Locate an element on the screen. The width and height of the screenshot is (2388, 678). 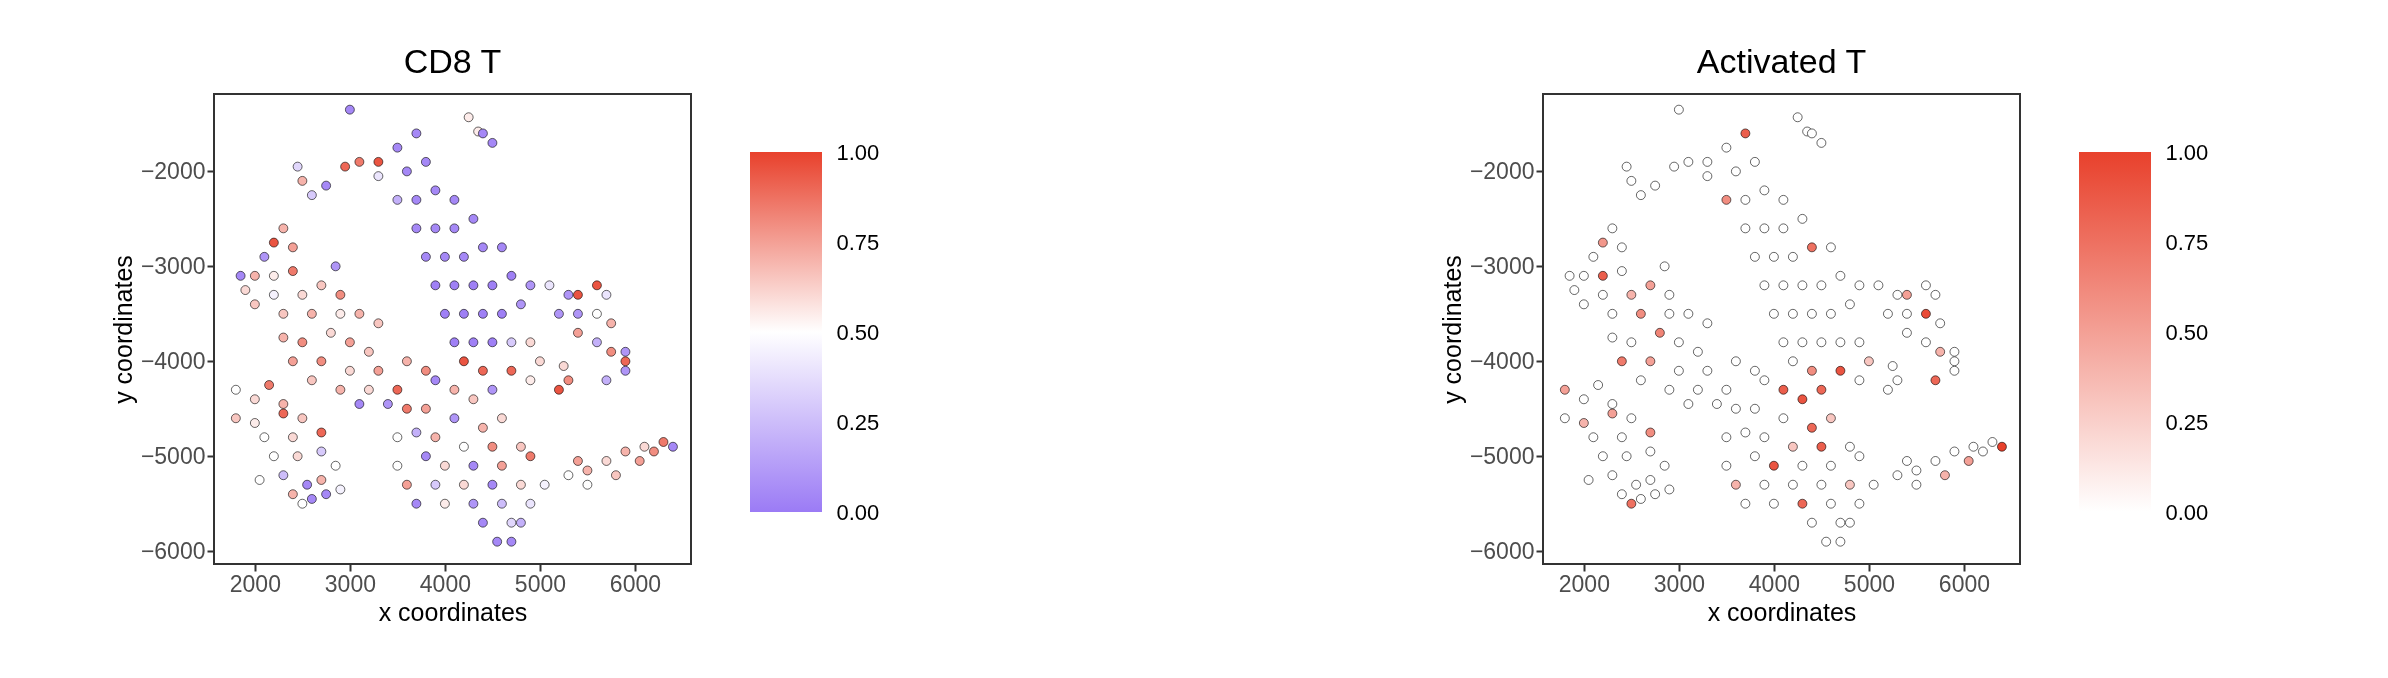
chart-title: Activated T is located at coordinates (1781, 61).